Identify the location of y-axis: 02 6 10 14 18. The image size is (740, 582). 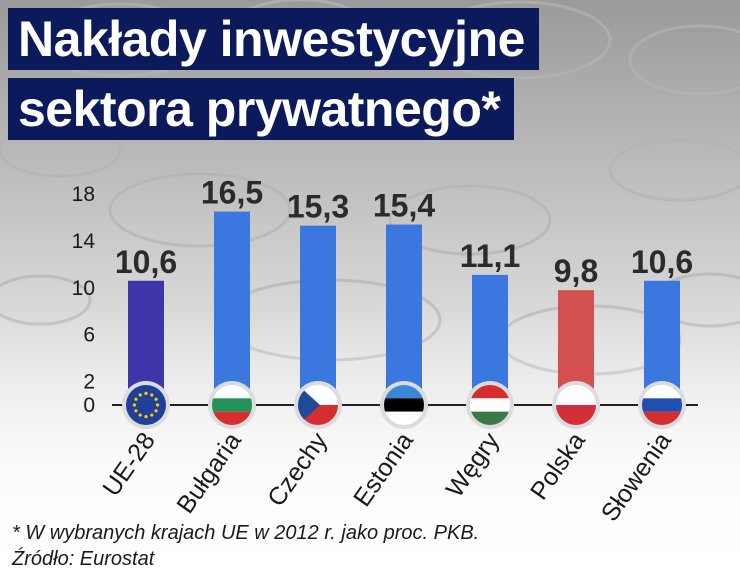
(84, 300).